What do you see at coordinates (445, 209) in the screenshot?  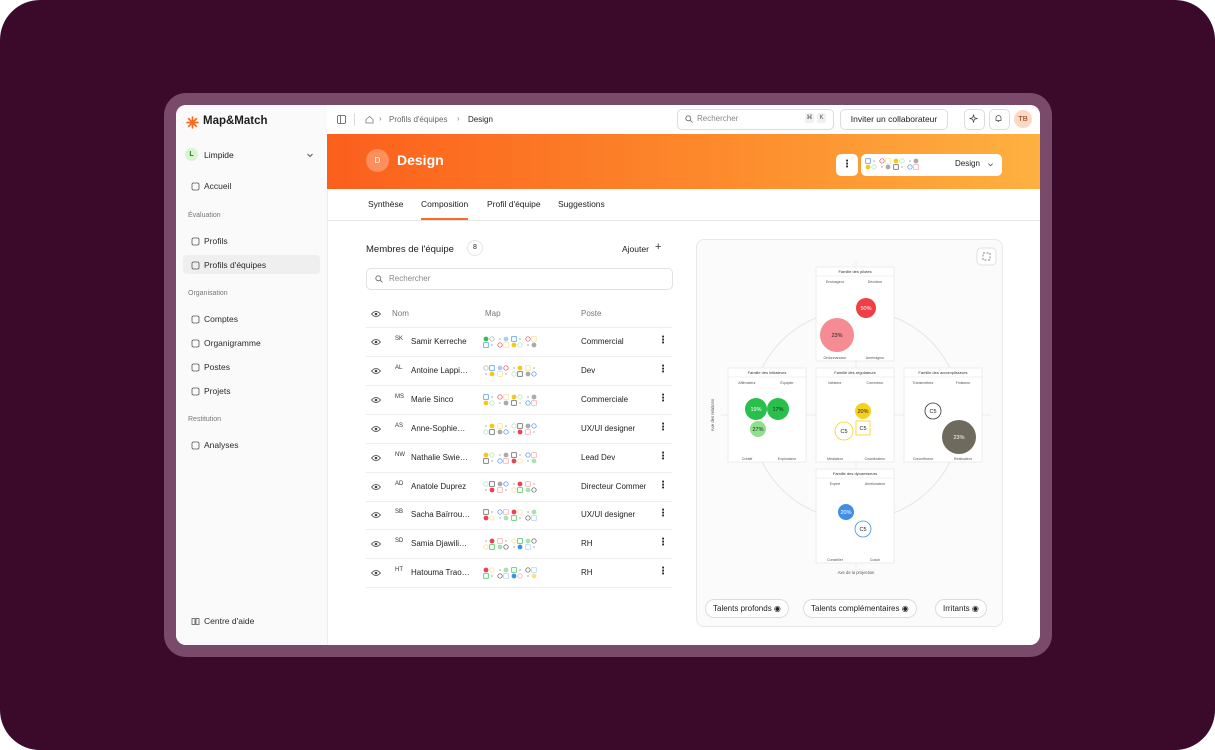 I see `tab: Composition` at bounding box center [445, 209].